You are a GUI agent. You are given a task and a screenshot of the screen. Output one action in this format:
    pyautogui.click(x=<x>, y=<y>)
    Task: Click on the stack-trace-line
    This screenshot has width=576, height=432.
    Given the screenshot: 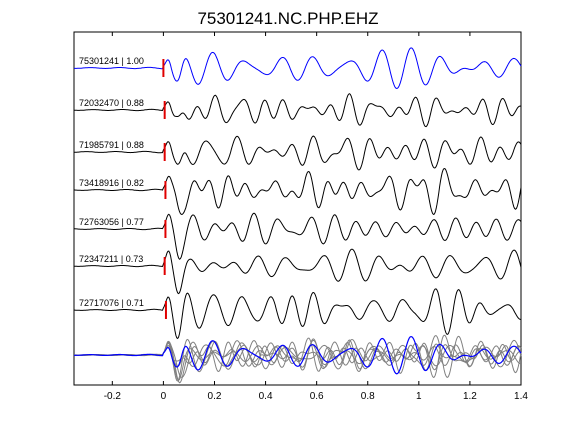 What is the action you would take?
    pyautogui.click(x=297, y=358)
    